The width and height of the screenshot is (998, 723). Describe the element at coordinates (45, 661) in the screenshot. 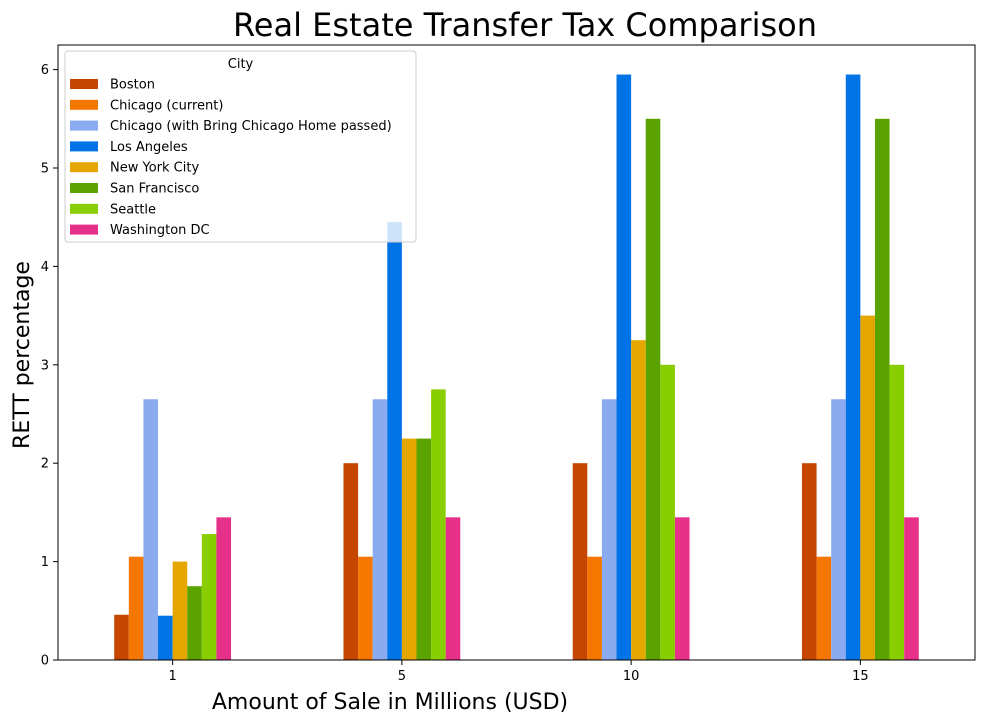

I see `y-tick-label: 0` at that location.